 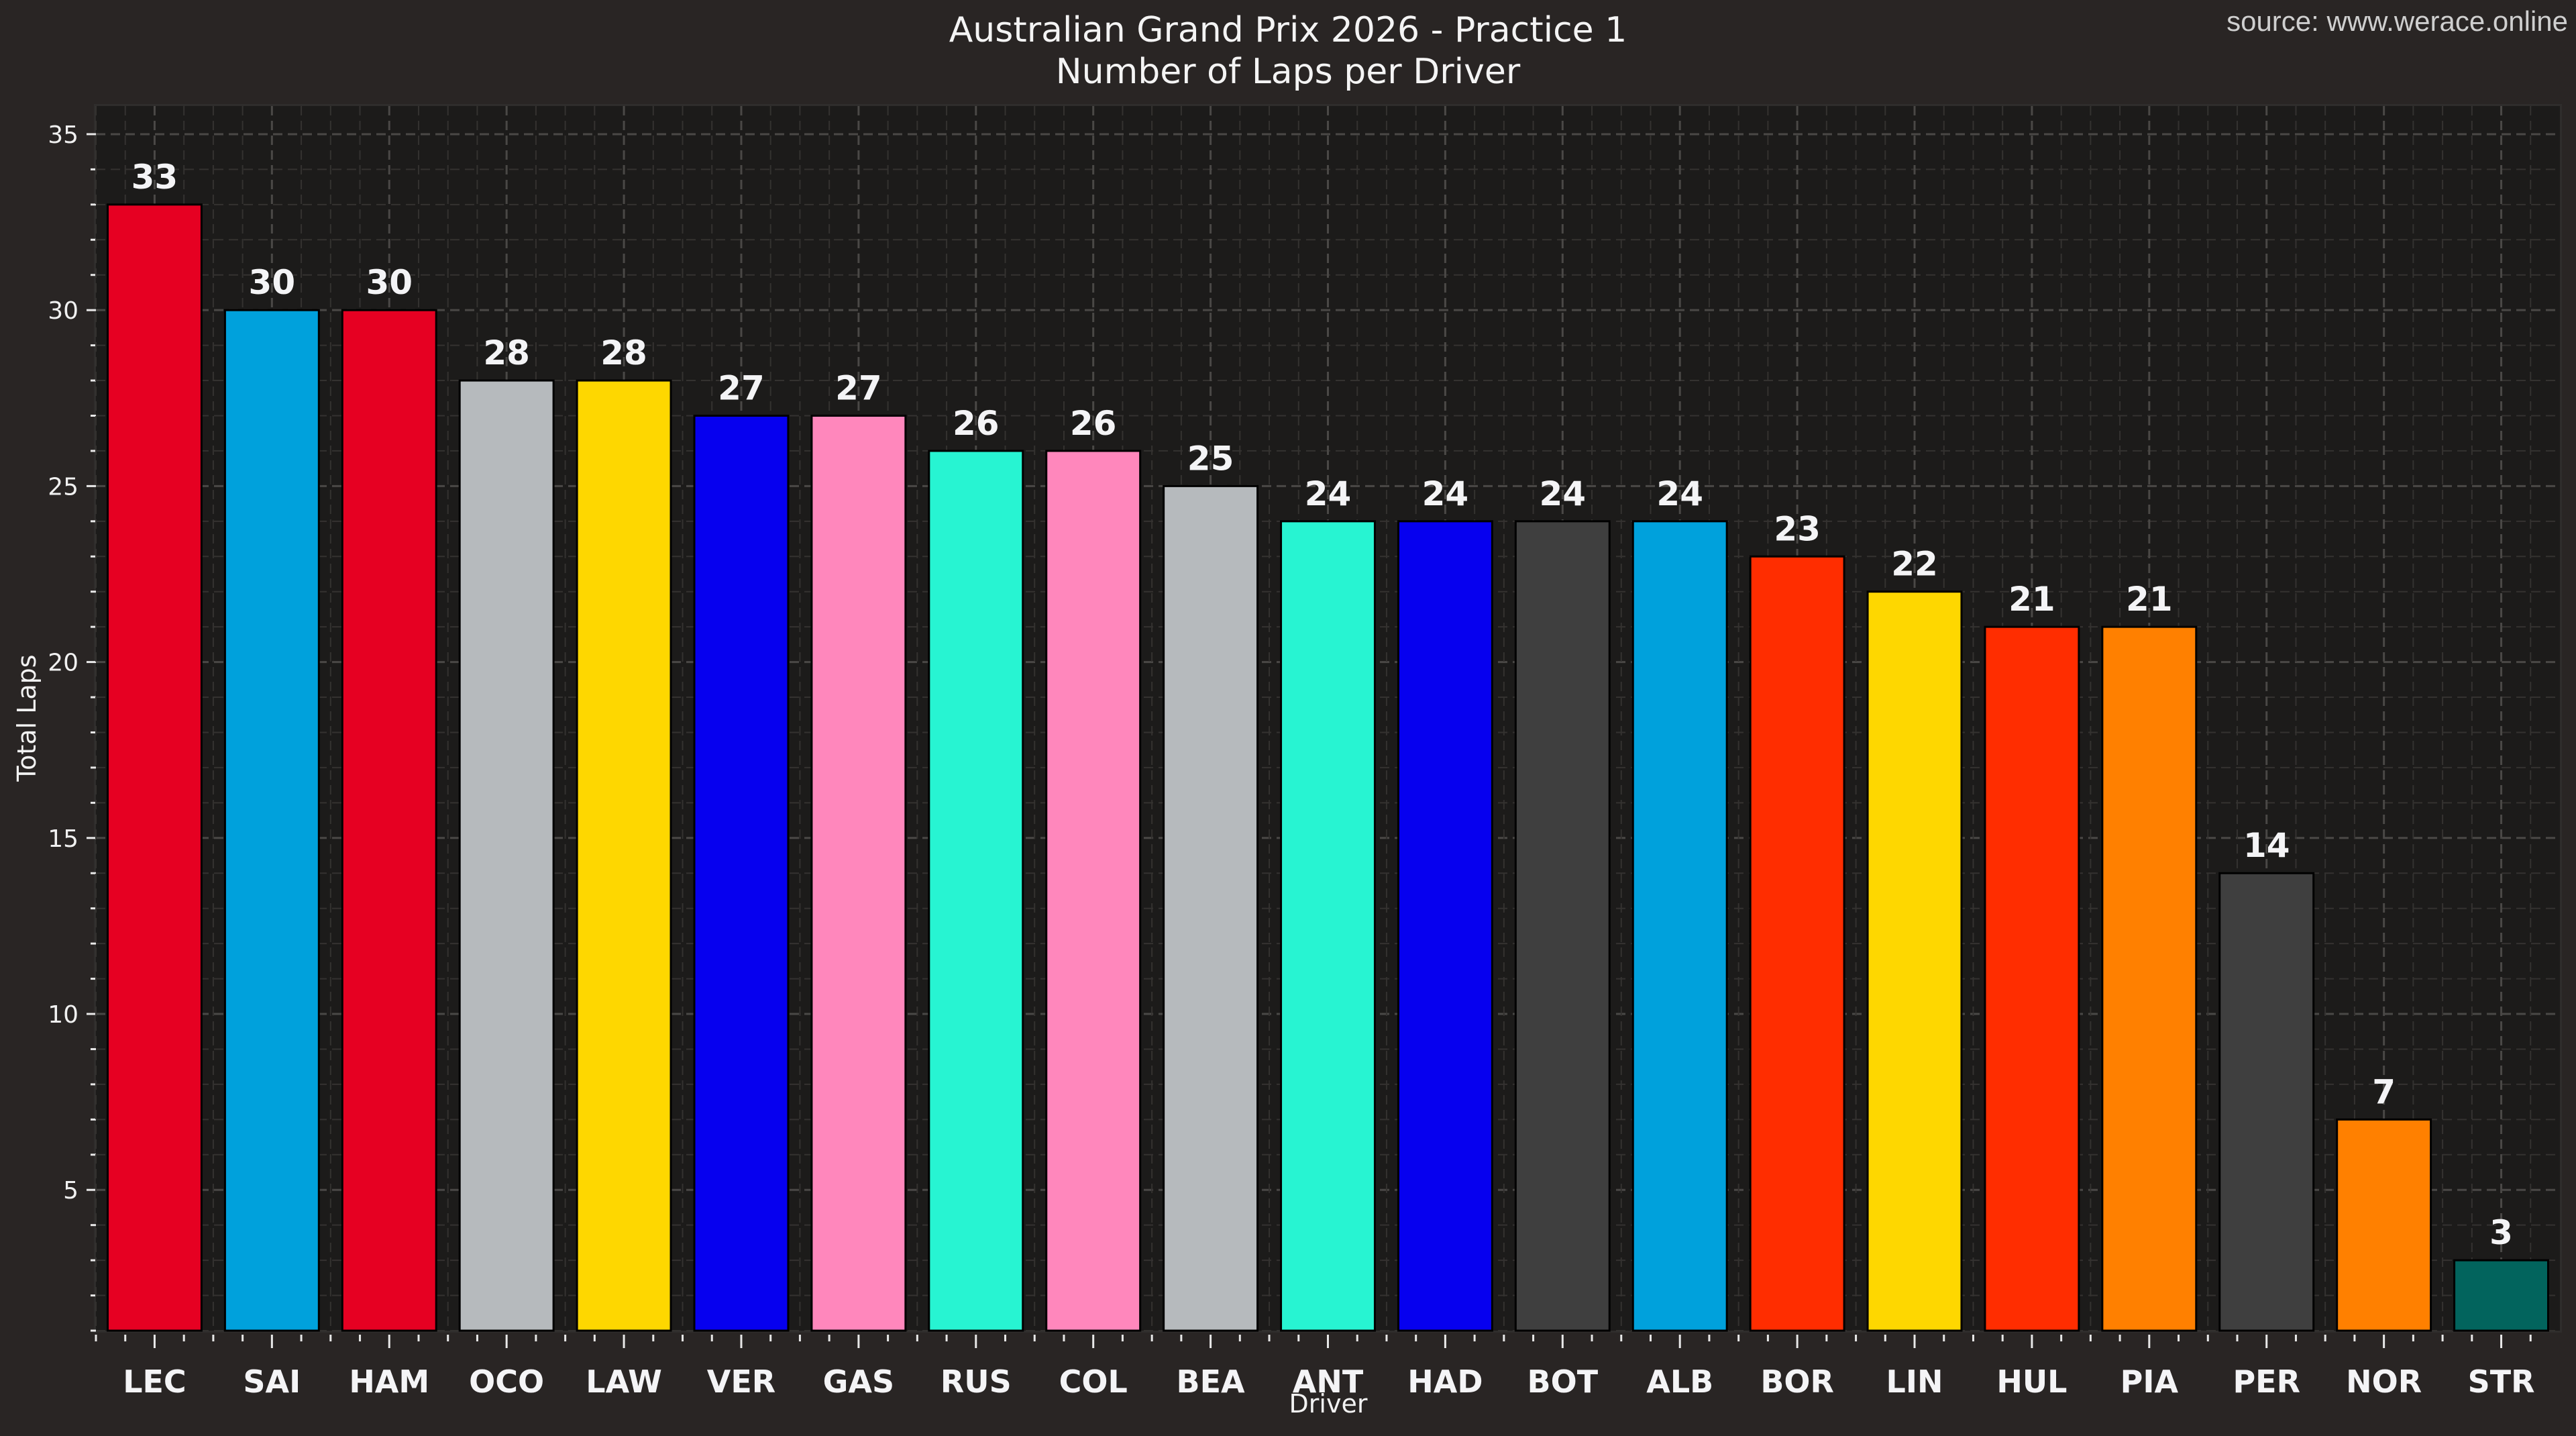 What do you see at coordinates (1562, 926) in the screenshot?
I see `bar-bot` at bounding box center [1562, 926].